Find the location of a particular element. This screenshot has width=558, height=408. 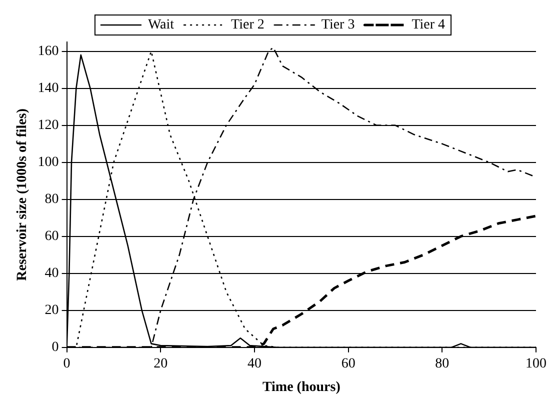

y-tick-label: 100 is located at coordinates (48, 162).